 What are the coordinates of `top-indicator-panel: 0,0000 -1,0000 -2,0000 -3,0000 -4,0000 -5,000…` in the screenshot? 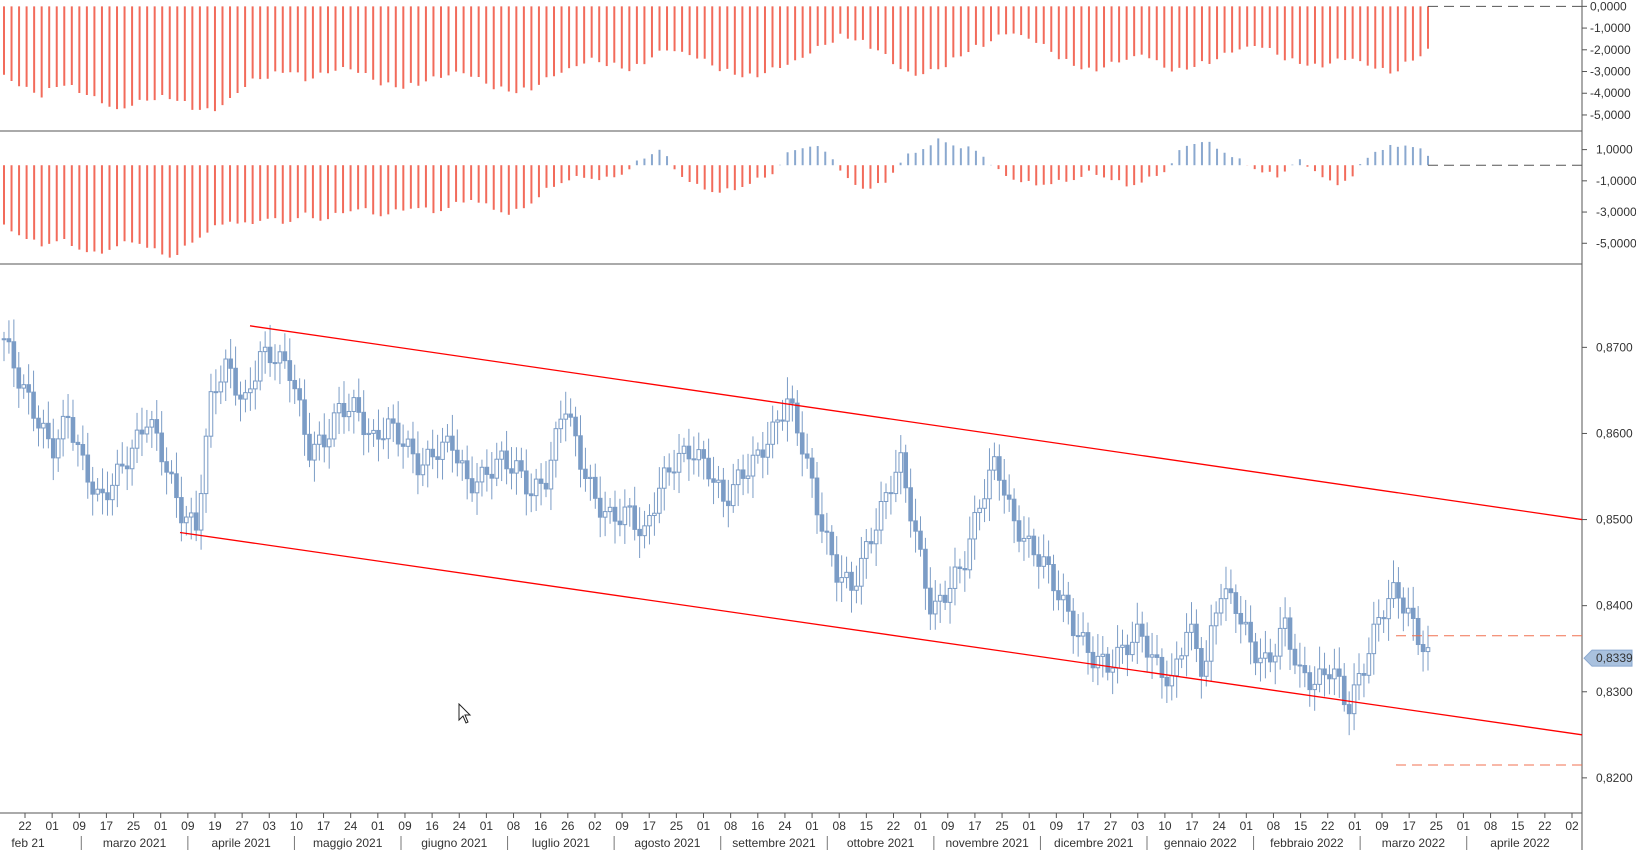 It's located at (817, 61).